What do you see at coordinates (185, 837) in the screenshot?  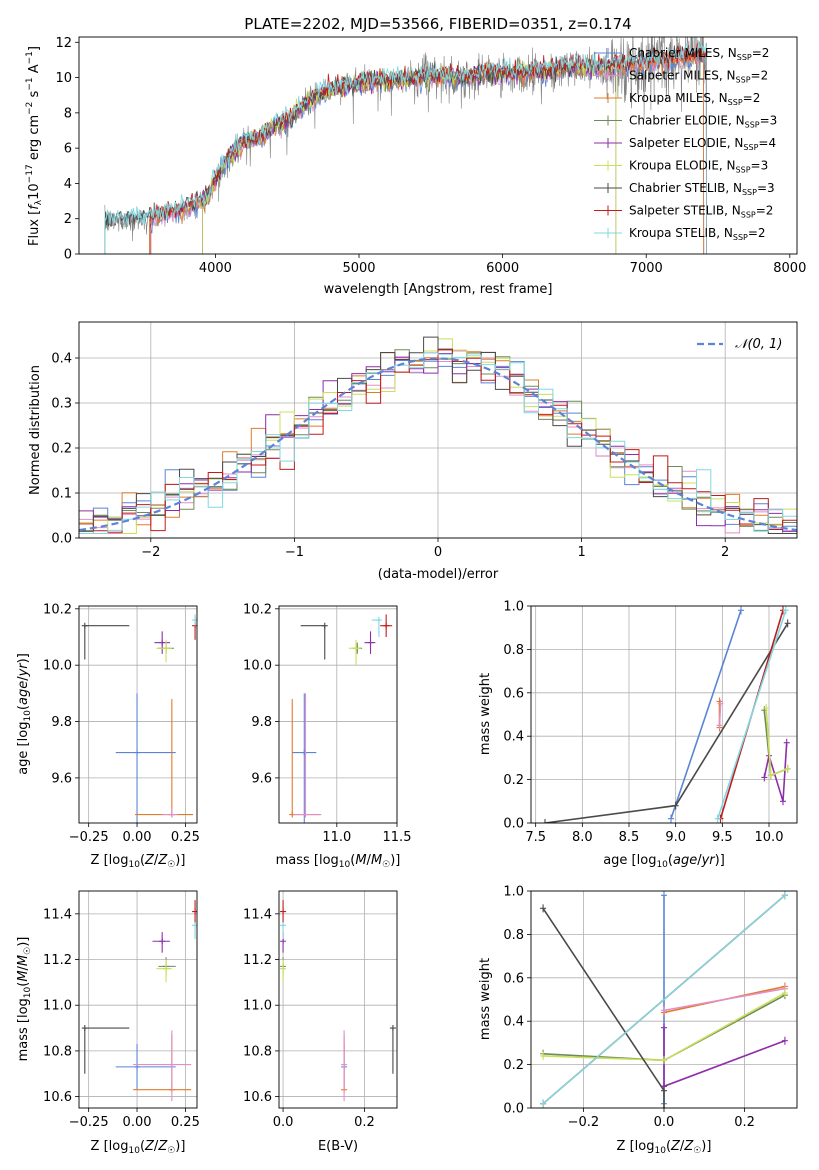 I see `x-tick-label: 0.25` at bounding box center [185, 837].